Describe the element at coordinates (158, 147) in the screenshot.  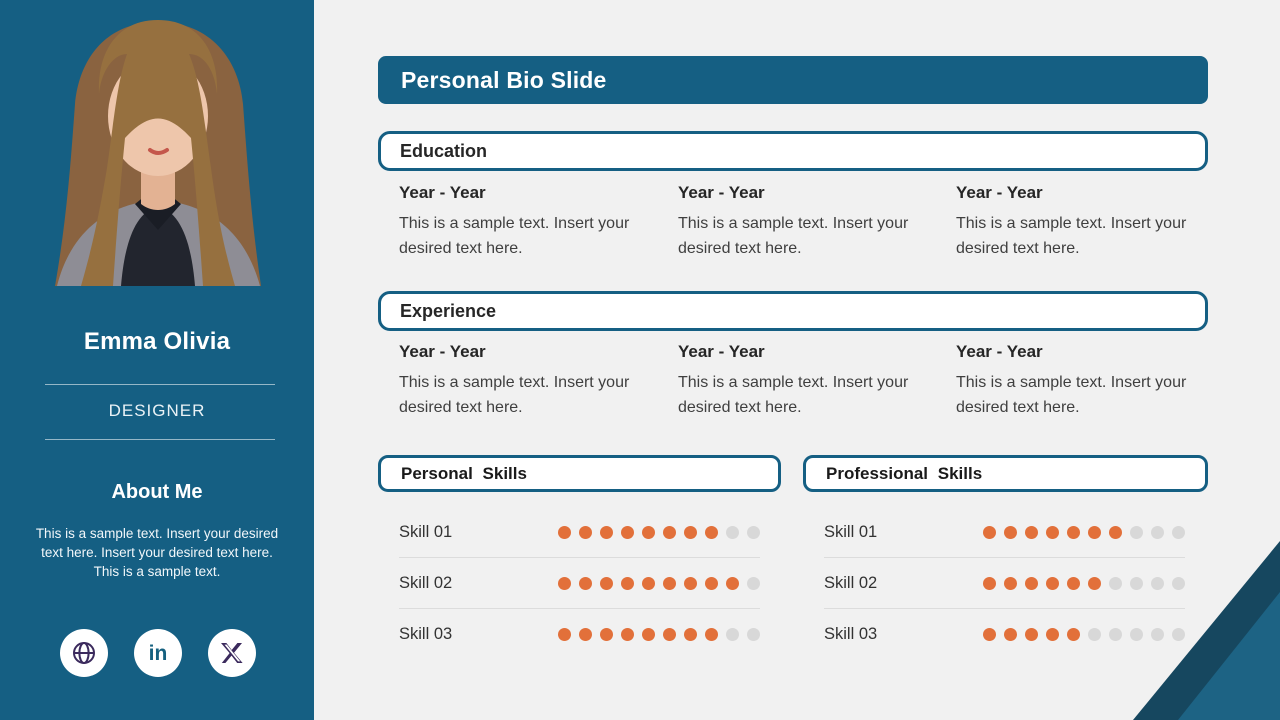
I see `profile-photo` at that location.